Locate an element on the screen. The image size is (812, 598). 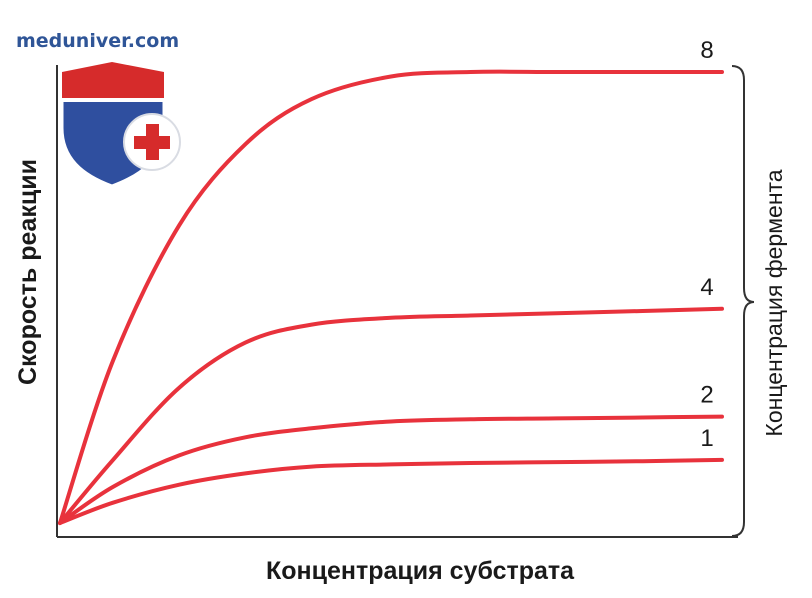
watermark: meduniver.com is located at coordinates (98, 109).